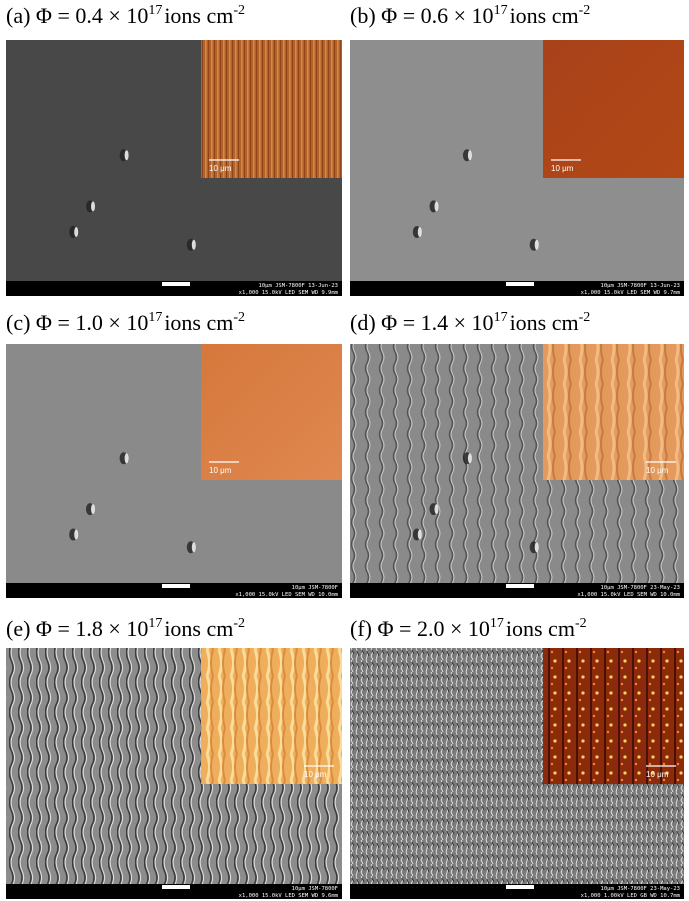 This screenshot has width=689, height=901. What do you see at coordinates (631, 896) in the screenshot?
I see `info-bottom: x1,000 1.00kV LED GB WD 10.7mm` at bounding box center [631, 896].